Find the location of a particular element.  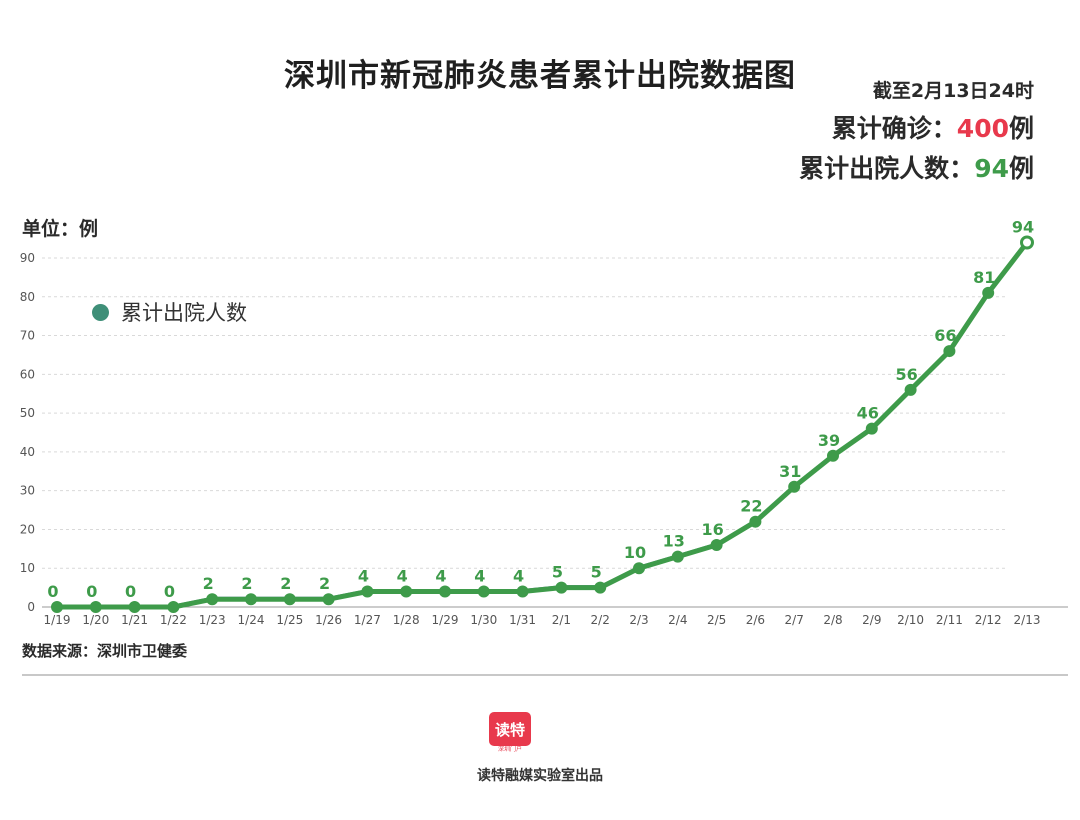

y-tick-label: 10 is located at coordinates (27, 568).